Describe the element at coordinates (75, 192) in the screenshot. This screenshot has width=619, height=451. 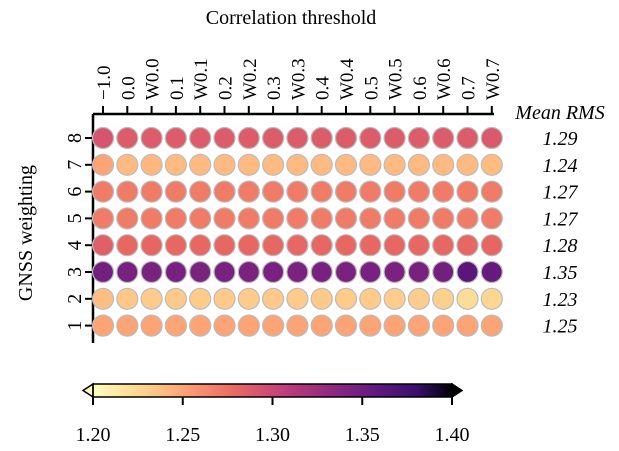
I see `y-tick-label: 6` at that location.